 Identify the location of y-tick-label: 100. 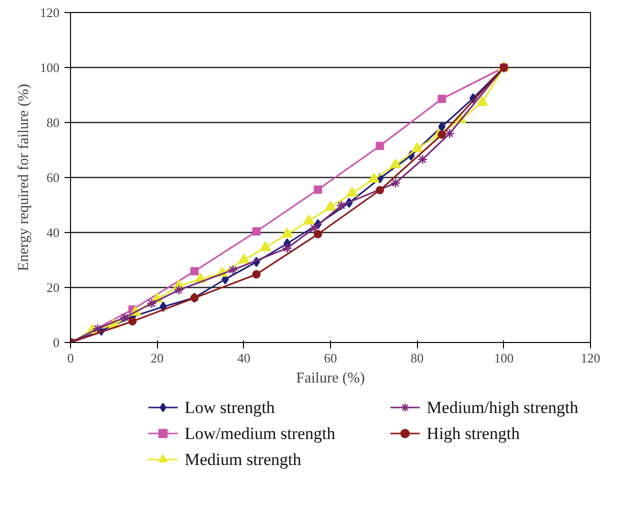
(50, 67).